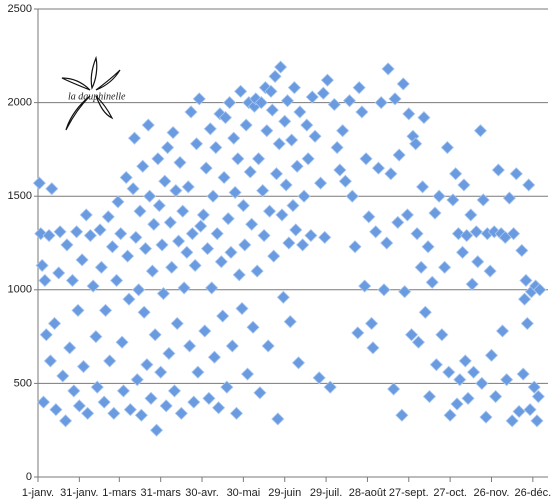 This screenshot has height=504, width=556. I want to click on logo, so click(91, 93).